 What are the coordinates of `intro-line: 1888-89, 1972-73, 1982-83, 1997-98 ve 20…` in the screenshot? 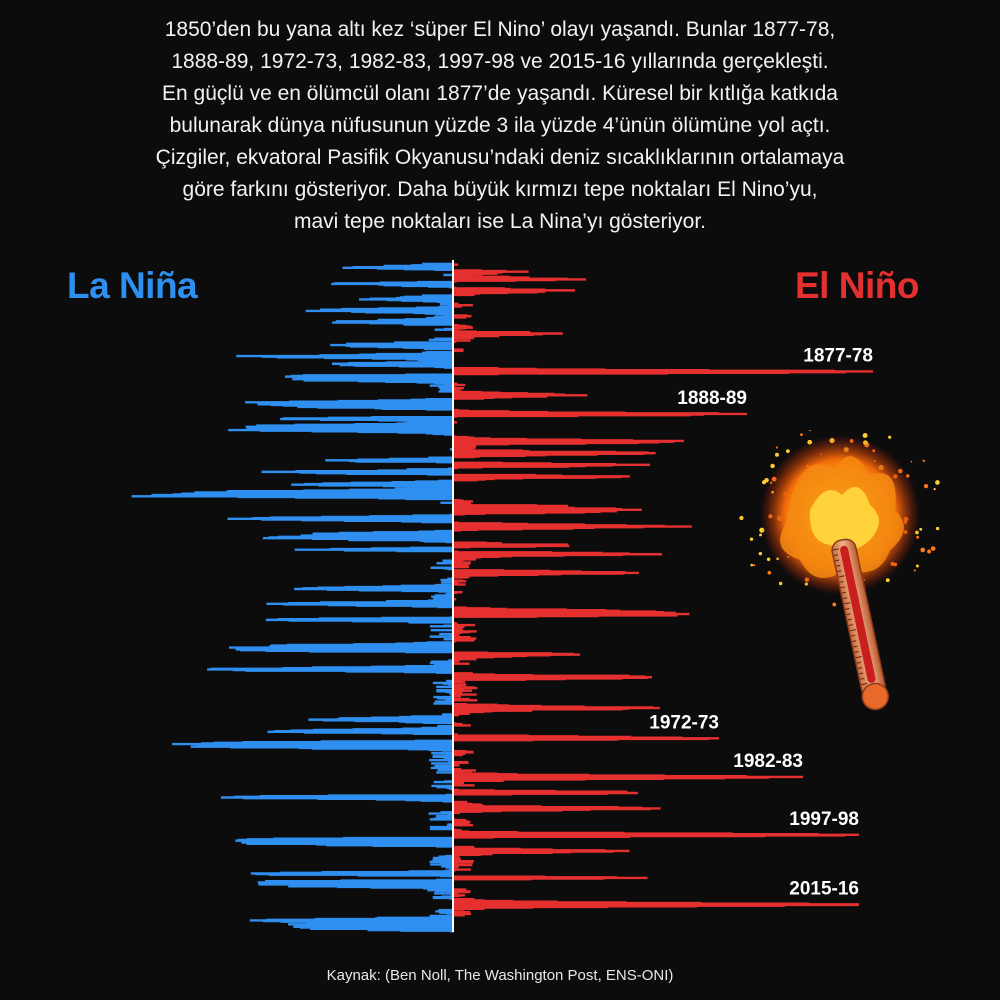 It's located at (500, 61).